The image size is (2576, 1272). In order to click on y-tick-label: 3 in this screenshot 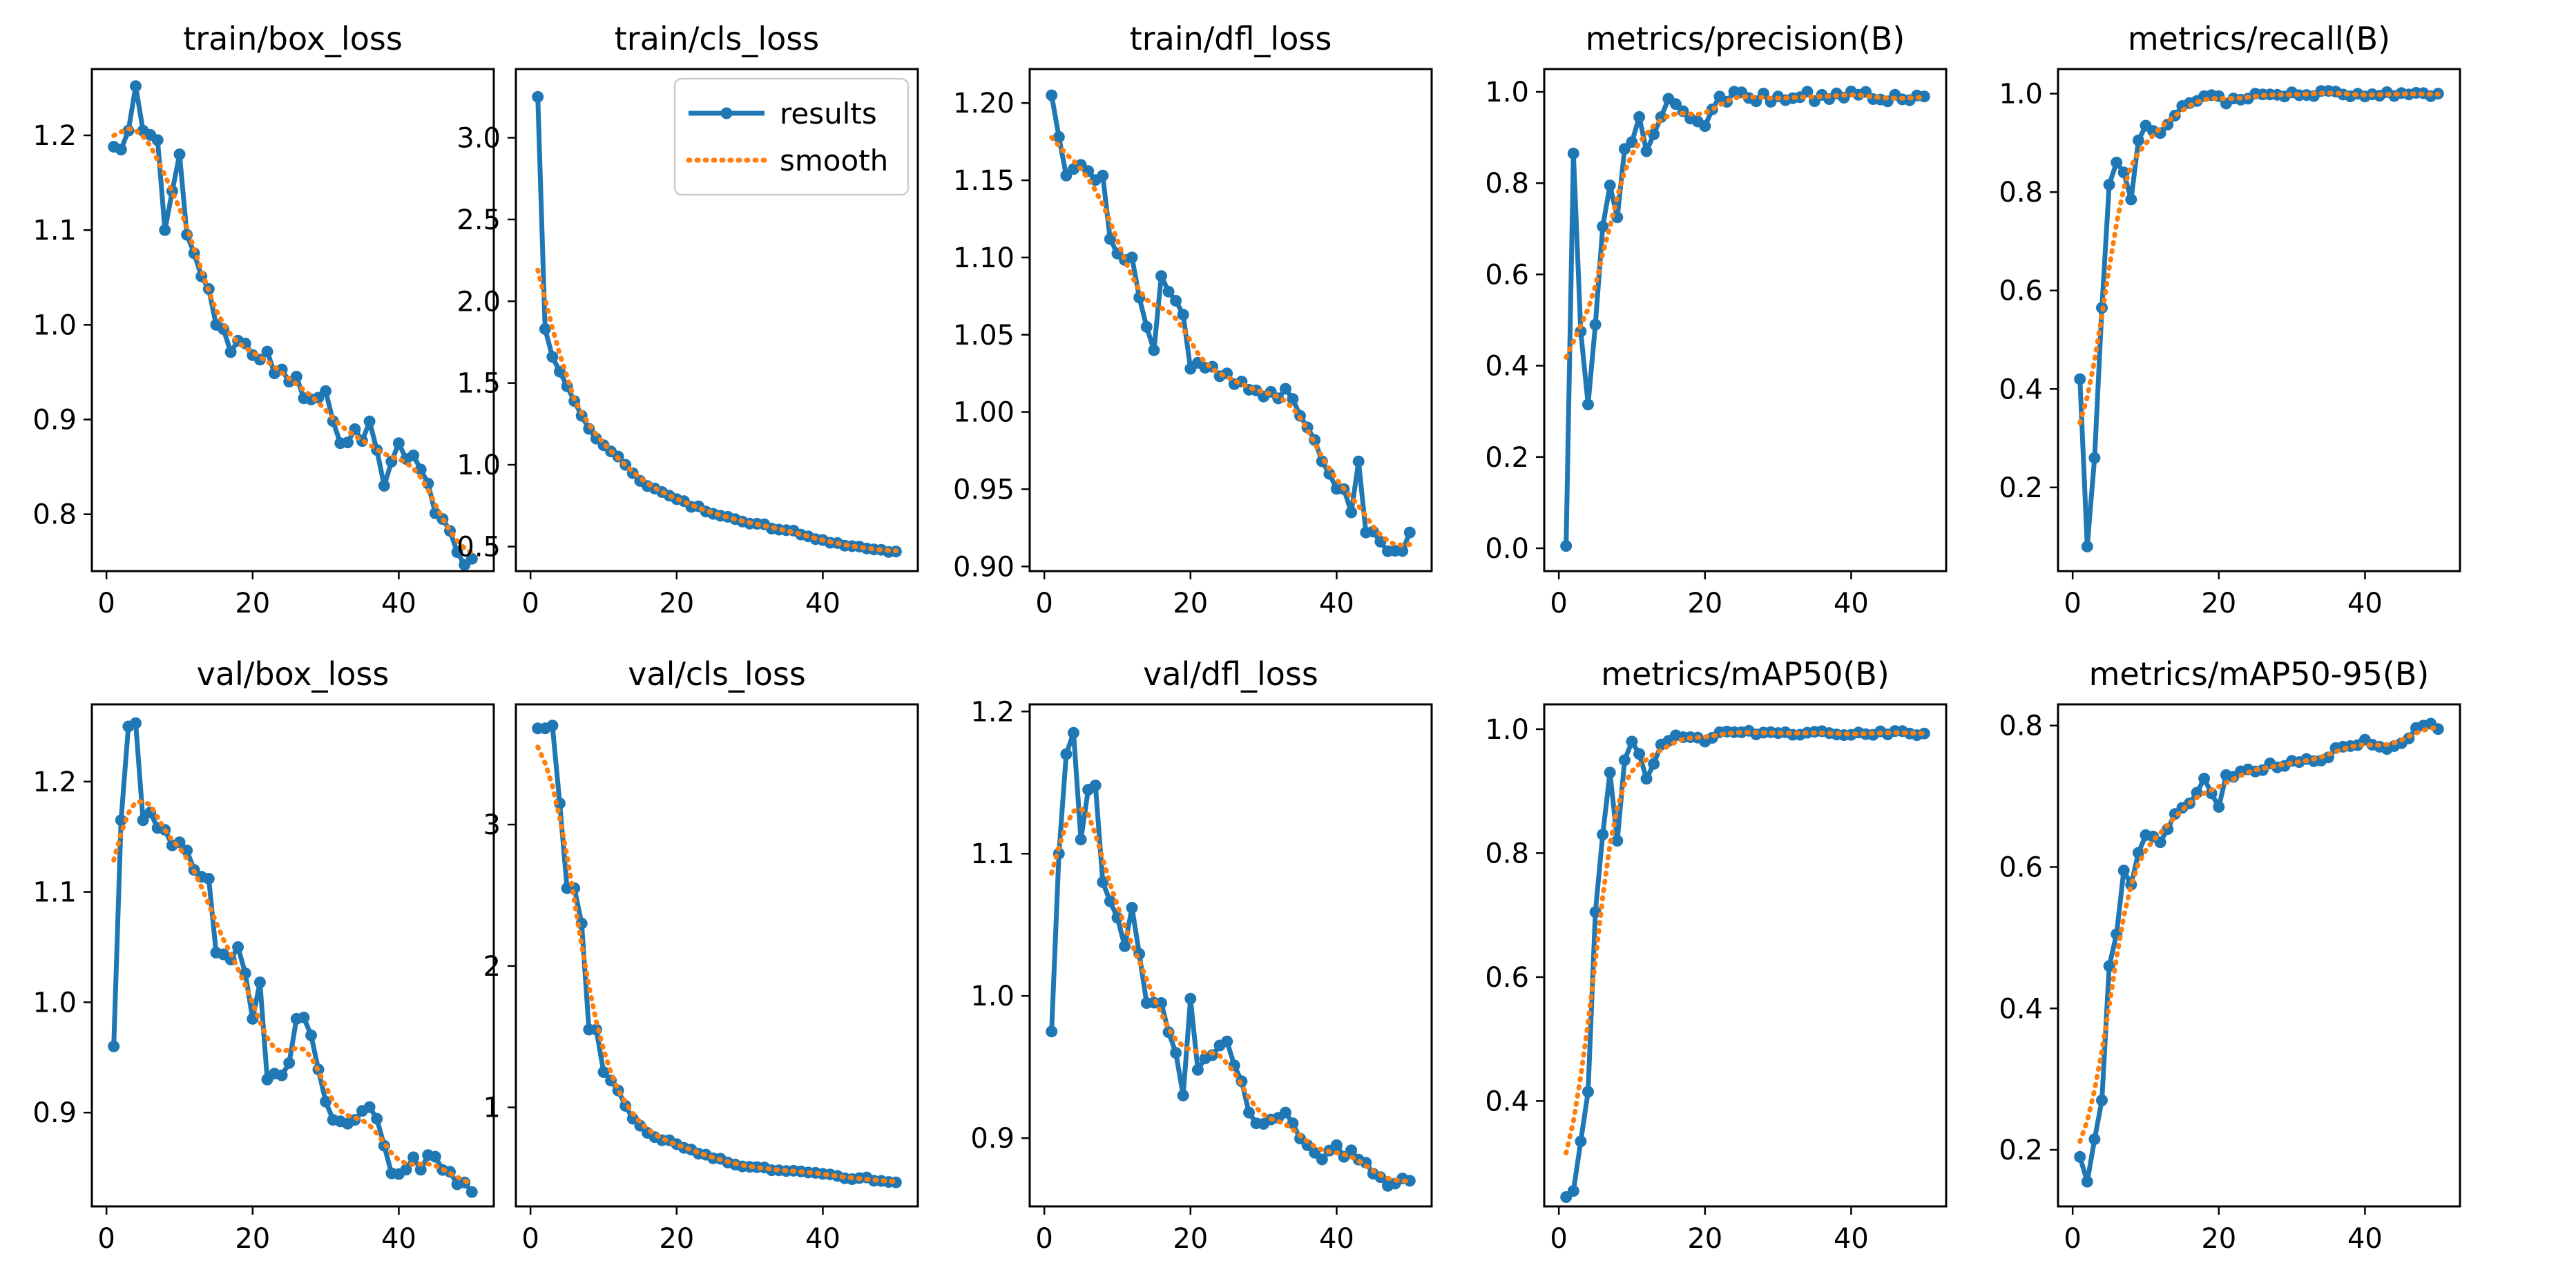, I will do `click(492, 825)`.